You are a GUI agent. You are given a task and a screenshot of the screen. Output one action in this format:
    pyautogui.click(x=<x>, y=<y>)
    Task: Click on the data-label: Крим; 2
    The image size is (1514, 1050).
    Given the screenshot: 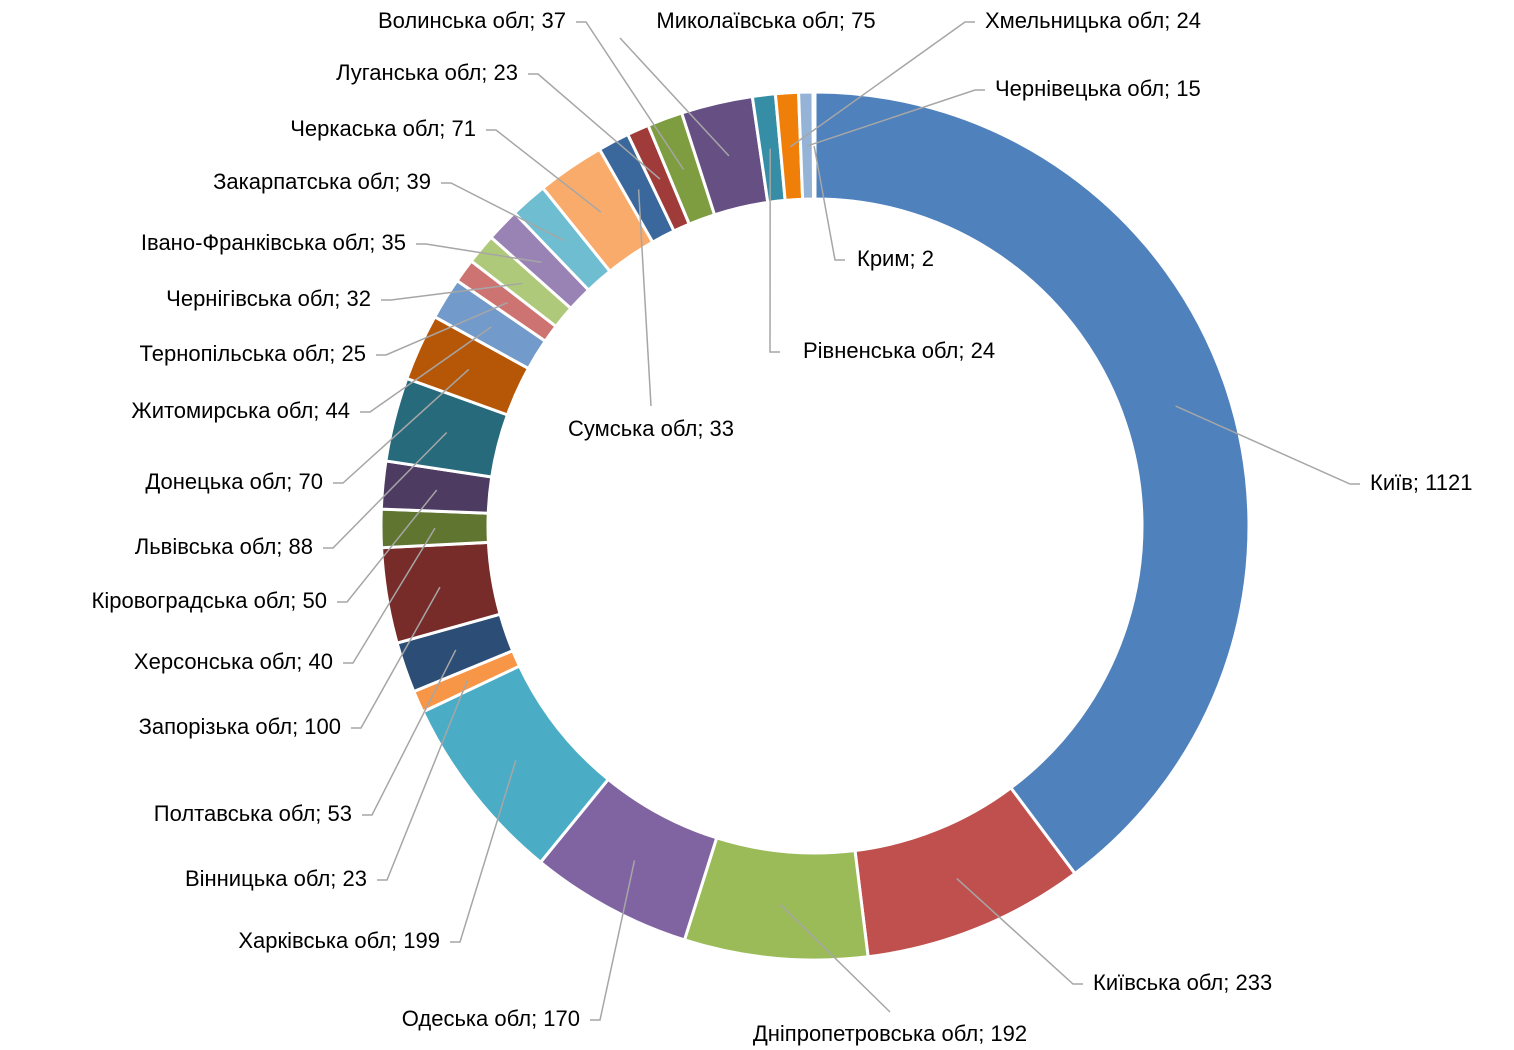 What is the action you would take?
    pyautogui.click(x=895, y=258)
    